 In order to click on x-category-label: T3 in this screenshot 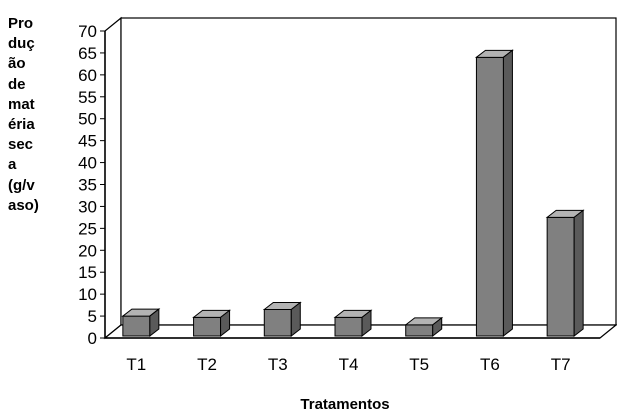, I will do `click(278, 364)`.